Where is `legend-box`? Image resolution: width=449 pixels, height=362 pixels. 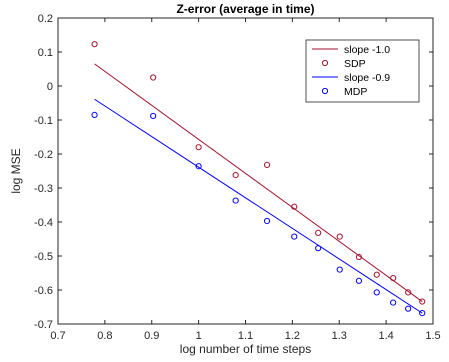
legend-box is located at coordinates (362, 71).